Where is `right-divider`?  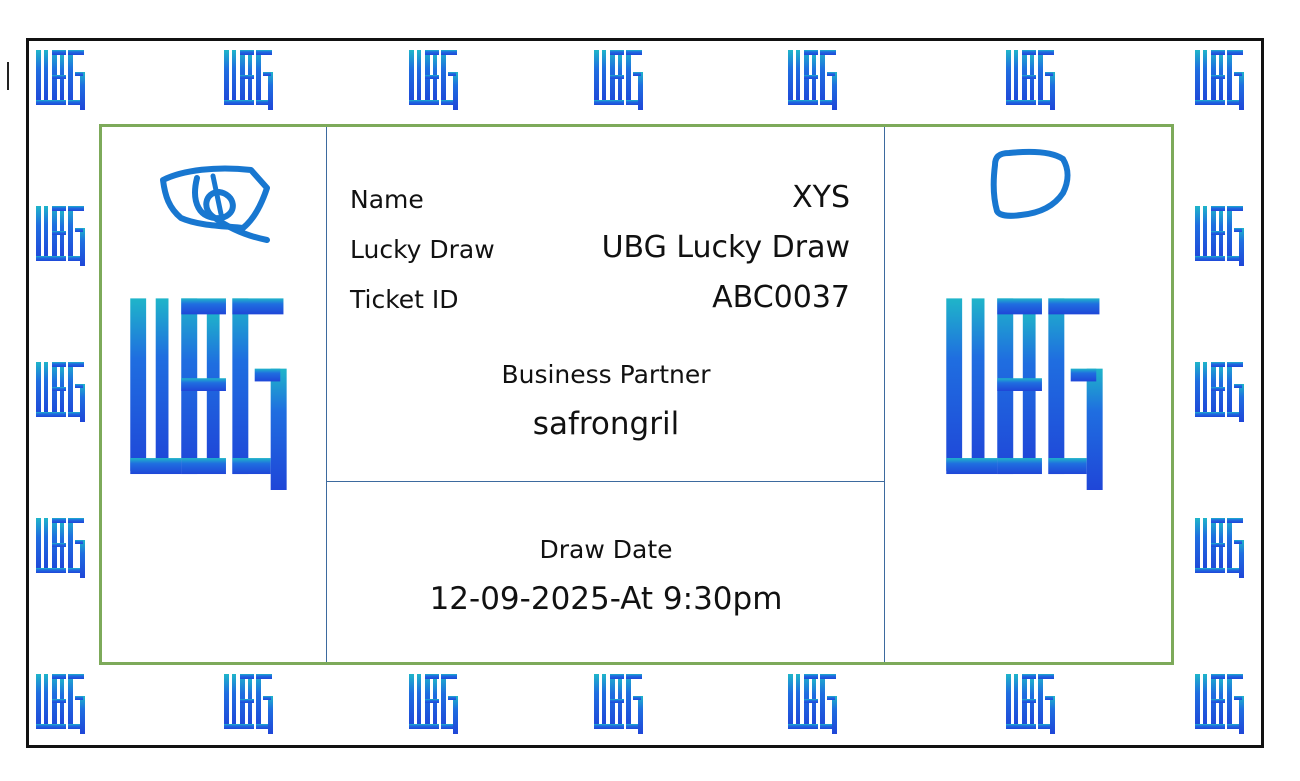 right-divider is located at coordinates (884, 394).